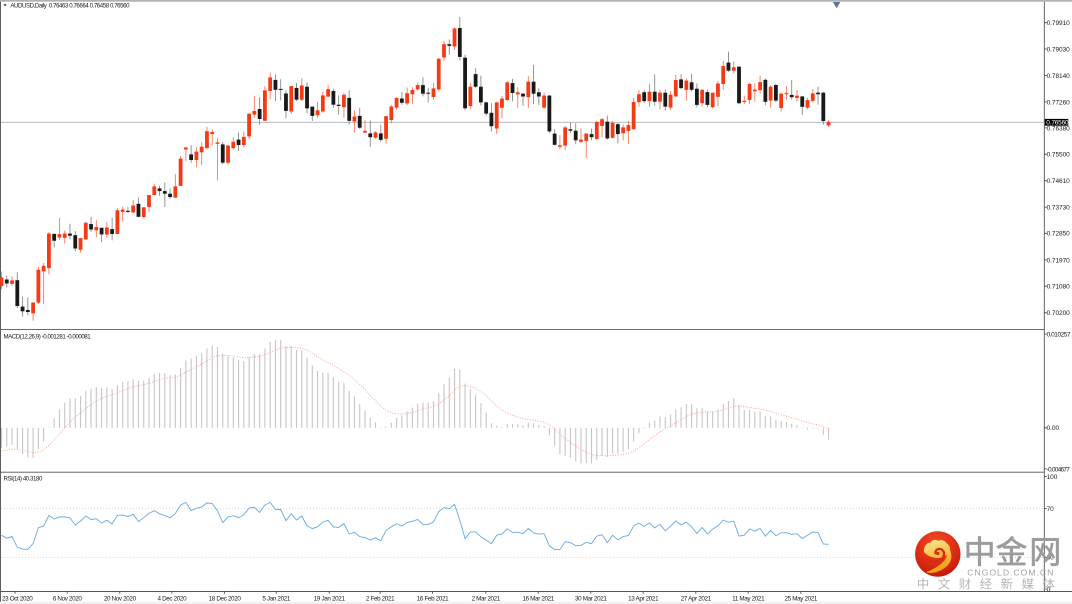  I want to click on svg-text: 2 Feb 2021, so click(380, 599).